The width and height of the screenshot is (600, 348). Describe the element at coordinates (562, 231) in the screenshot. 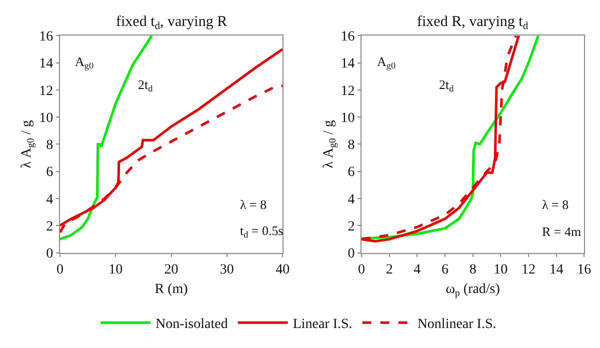

I see `annotation: R = 4m` at that location.